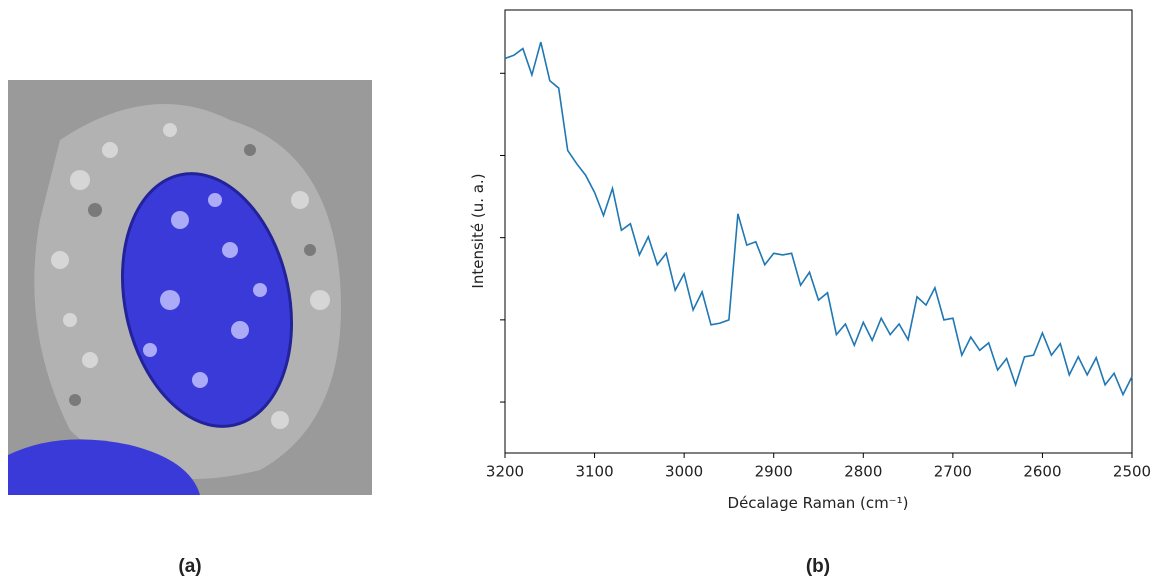 The width and height of the screenshot is (1162, 585). Describe the element at coordinates (818, 503) in the screenshot. I see `x-axis-label: Décalage Raman (cm⁻¹)` at that location.